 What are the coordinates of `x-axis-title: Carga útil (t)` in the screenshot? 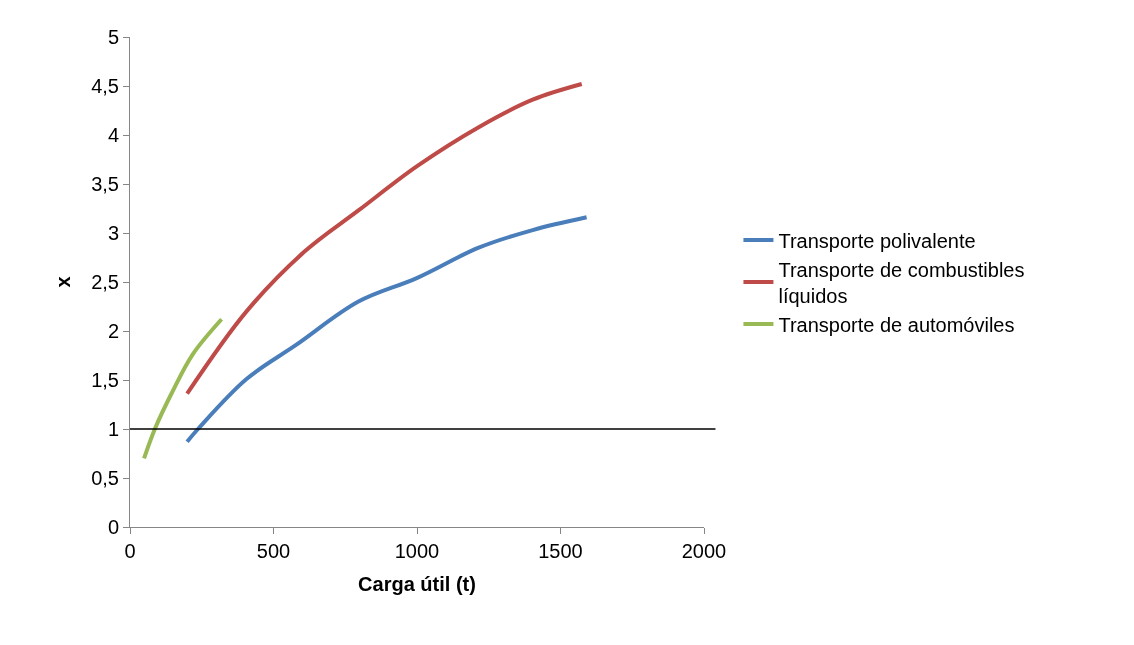 It's located at (417, 583).